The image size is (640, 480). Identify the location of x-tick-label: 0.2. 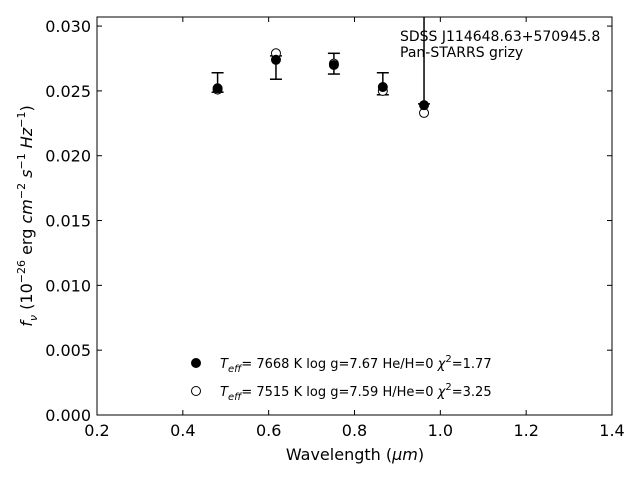
(96, 430).